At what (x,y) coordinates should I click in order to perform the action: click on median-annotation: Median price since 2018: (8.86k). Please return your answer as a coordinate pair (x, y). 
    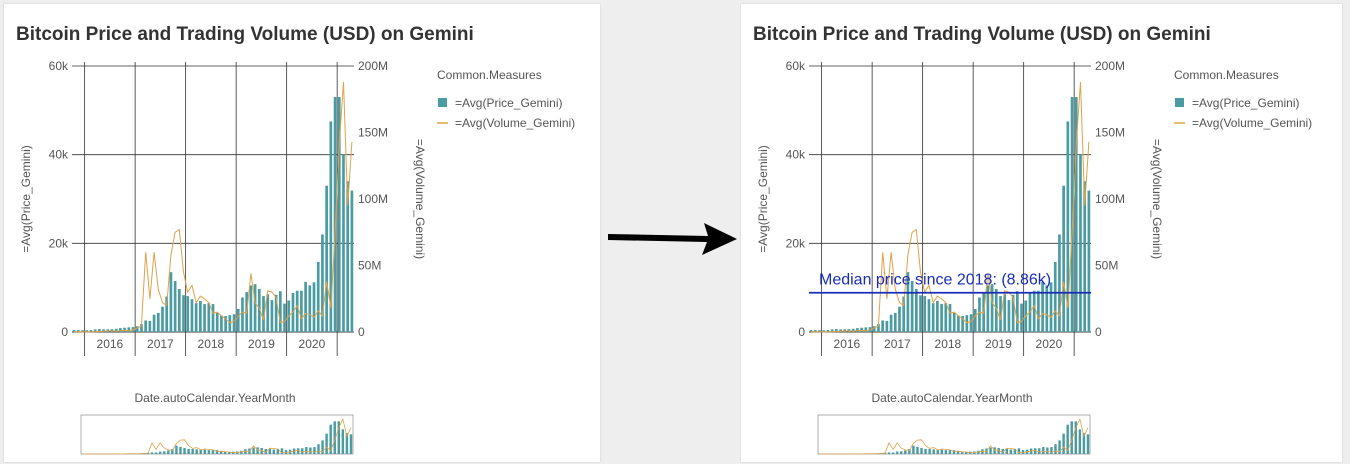
    Looking at the image, I should click on (935, 280).